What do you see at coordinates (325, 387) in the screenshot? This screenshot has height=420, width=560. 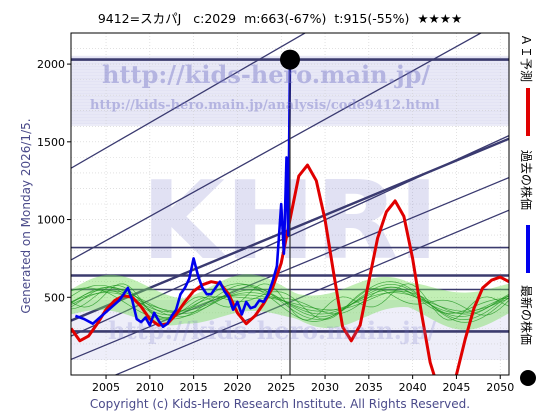 I see `x-tick-label: 2030` at bounding box center [325, 387].